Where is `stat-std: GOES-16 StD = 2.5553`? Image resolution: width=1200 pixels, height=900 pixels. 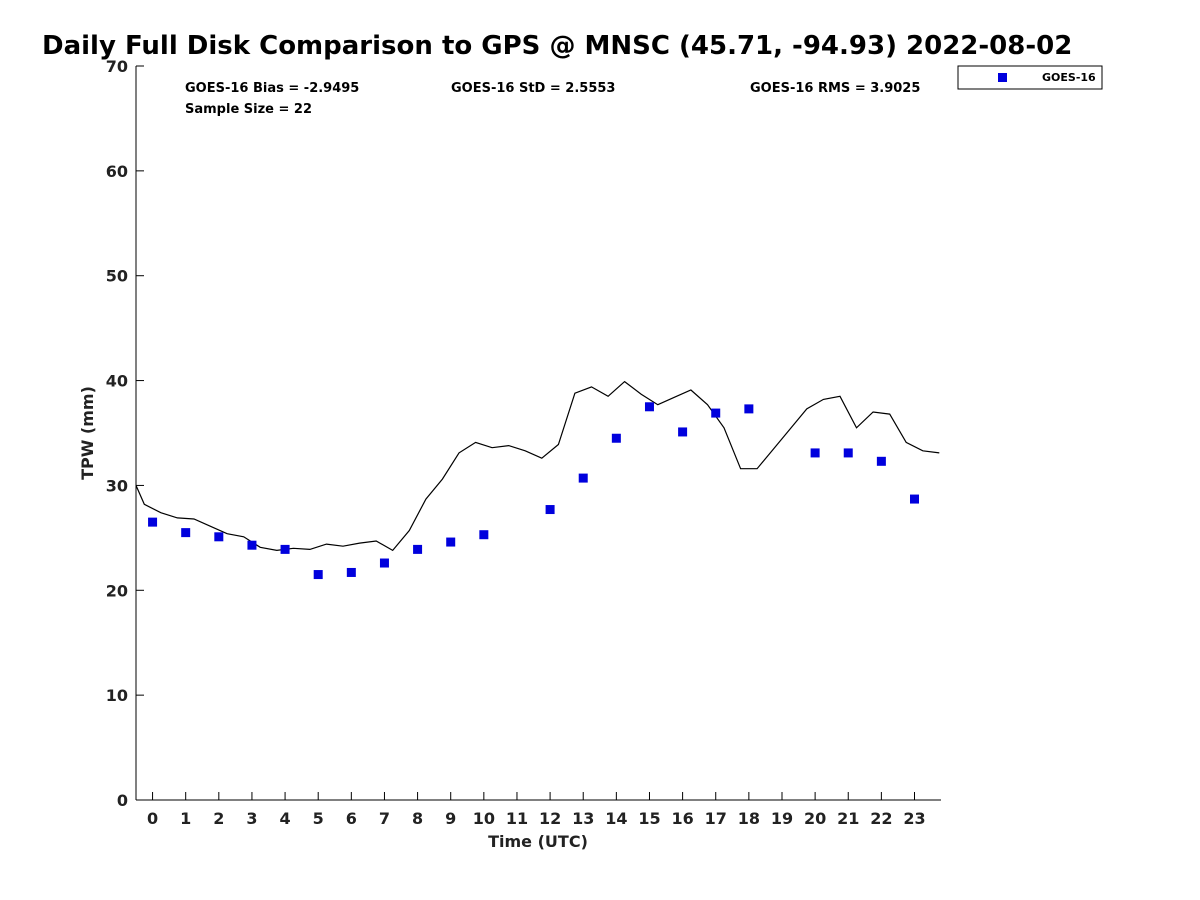
stat-std: GOES-16 StD = 2.5553 is located at coordinates (533, 88).